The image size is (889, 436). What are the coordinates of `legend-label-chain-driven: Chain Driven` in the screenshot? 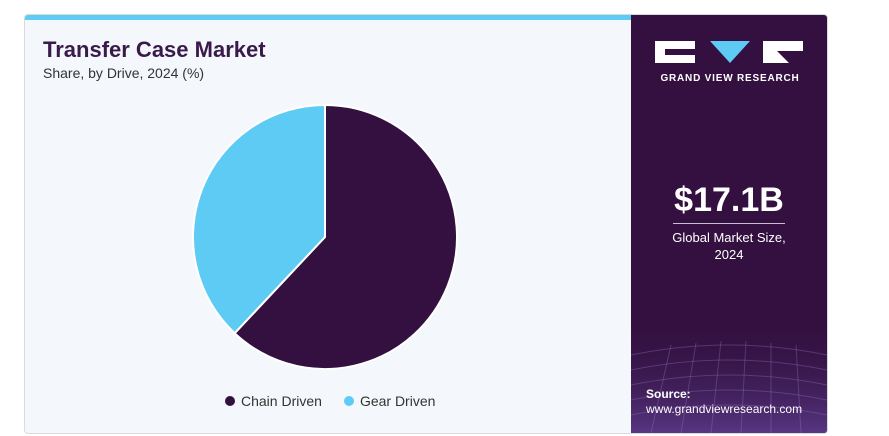 It's located at (281, 401).